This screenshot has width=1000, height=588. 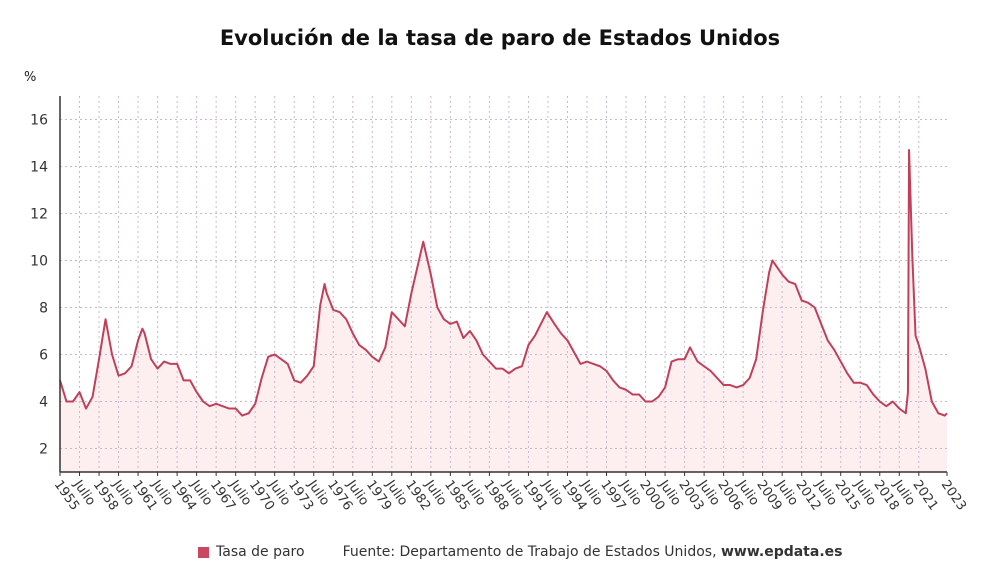 What do you see at coordinates (39, 121) in the screenshot?
I see `y-tick-label: 16` at bounding box center [39, 121].